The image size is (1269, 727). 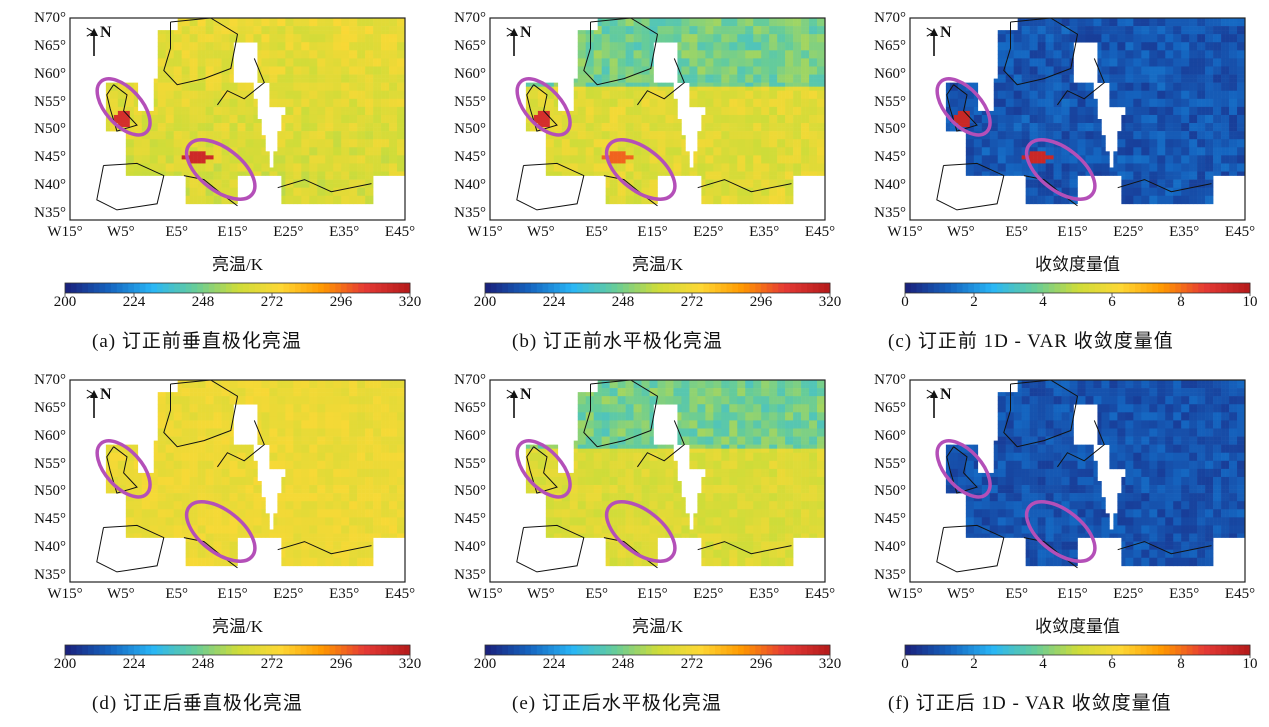 What do you see at coordinates (1181, 664) in the screenshot?
I see `colorbar-tick-label: 8` at bounding box center [1181, 664].